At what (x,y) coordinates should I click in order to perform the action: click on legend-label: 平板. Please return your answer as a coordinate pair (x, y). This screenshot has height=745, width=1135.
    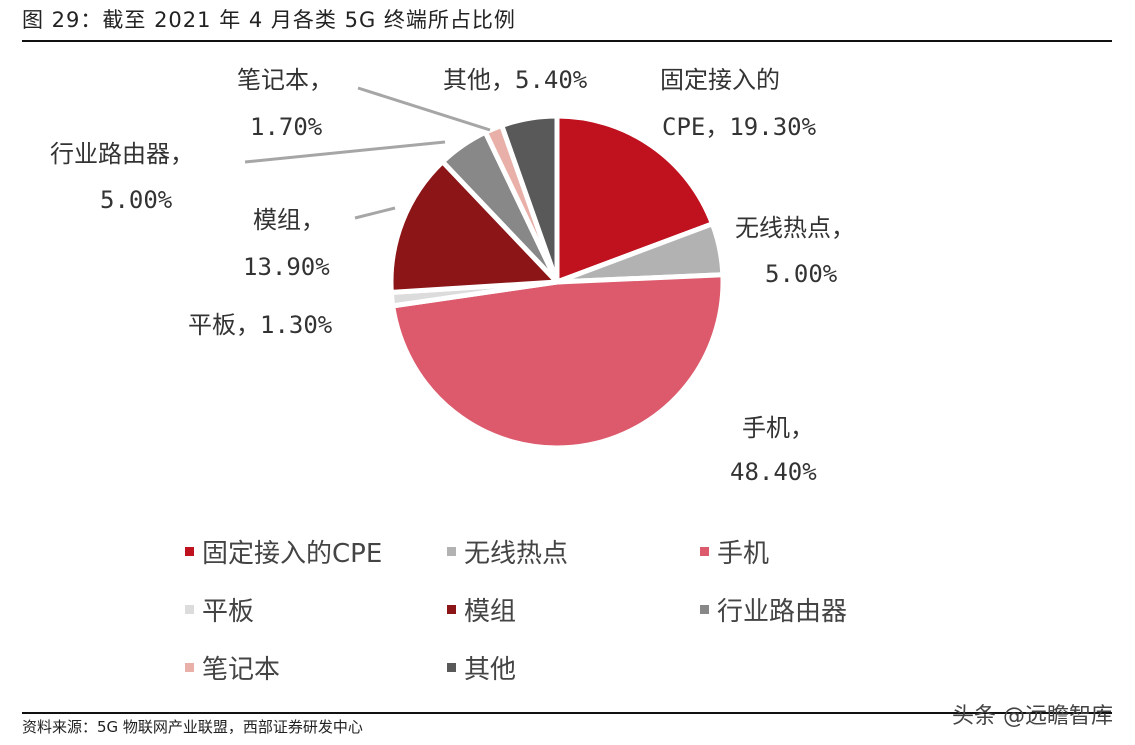
    Looking at the image, I should click on (228, 612).